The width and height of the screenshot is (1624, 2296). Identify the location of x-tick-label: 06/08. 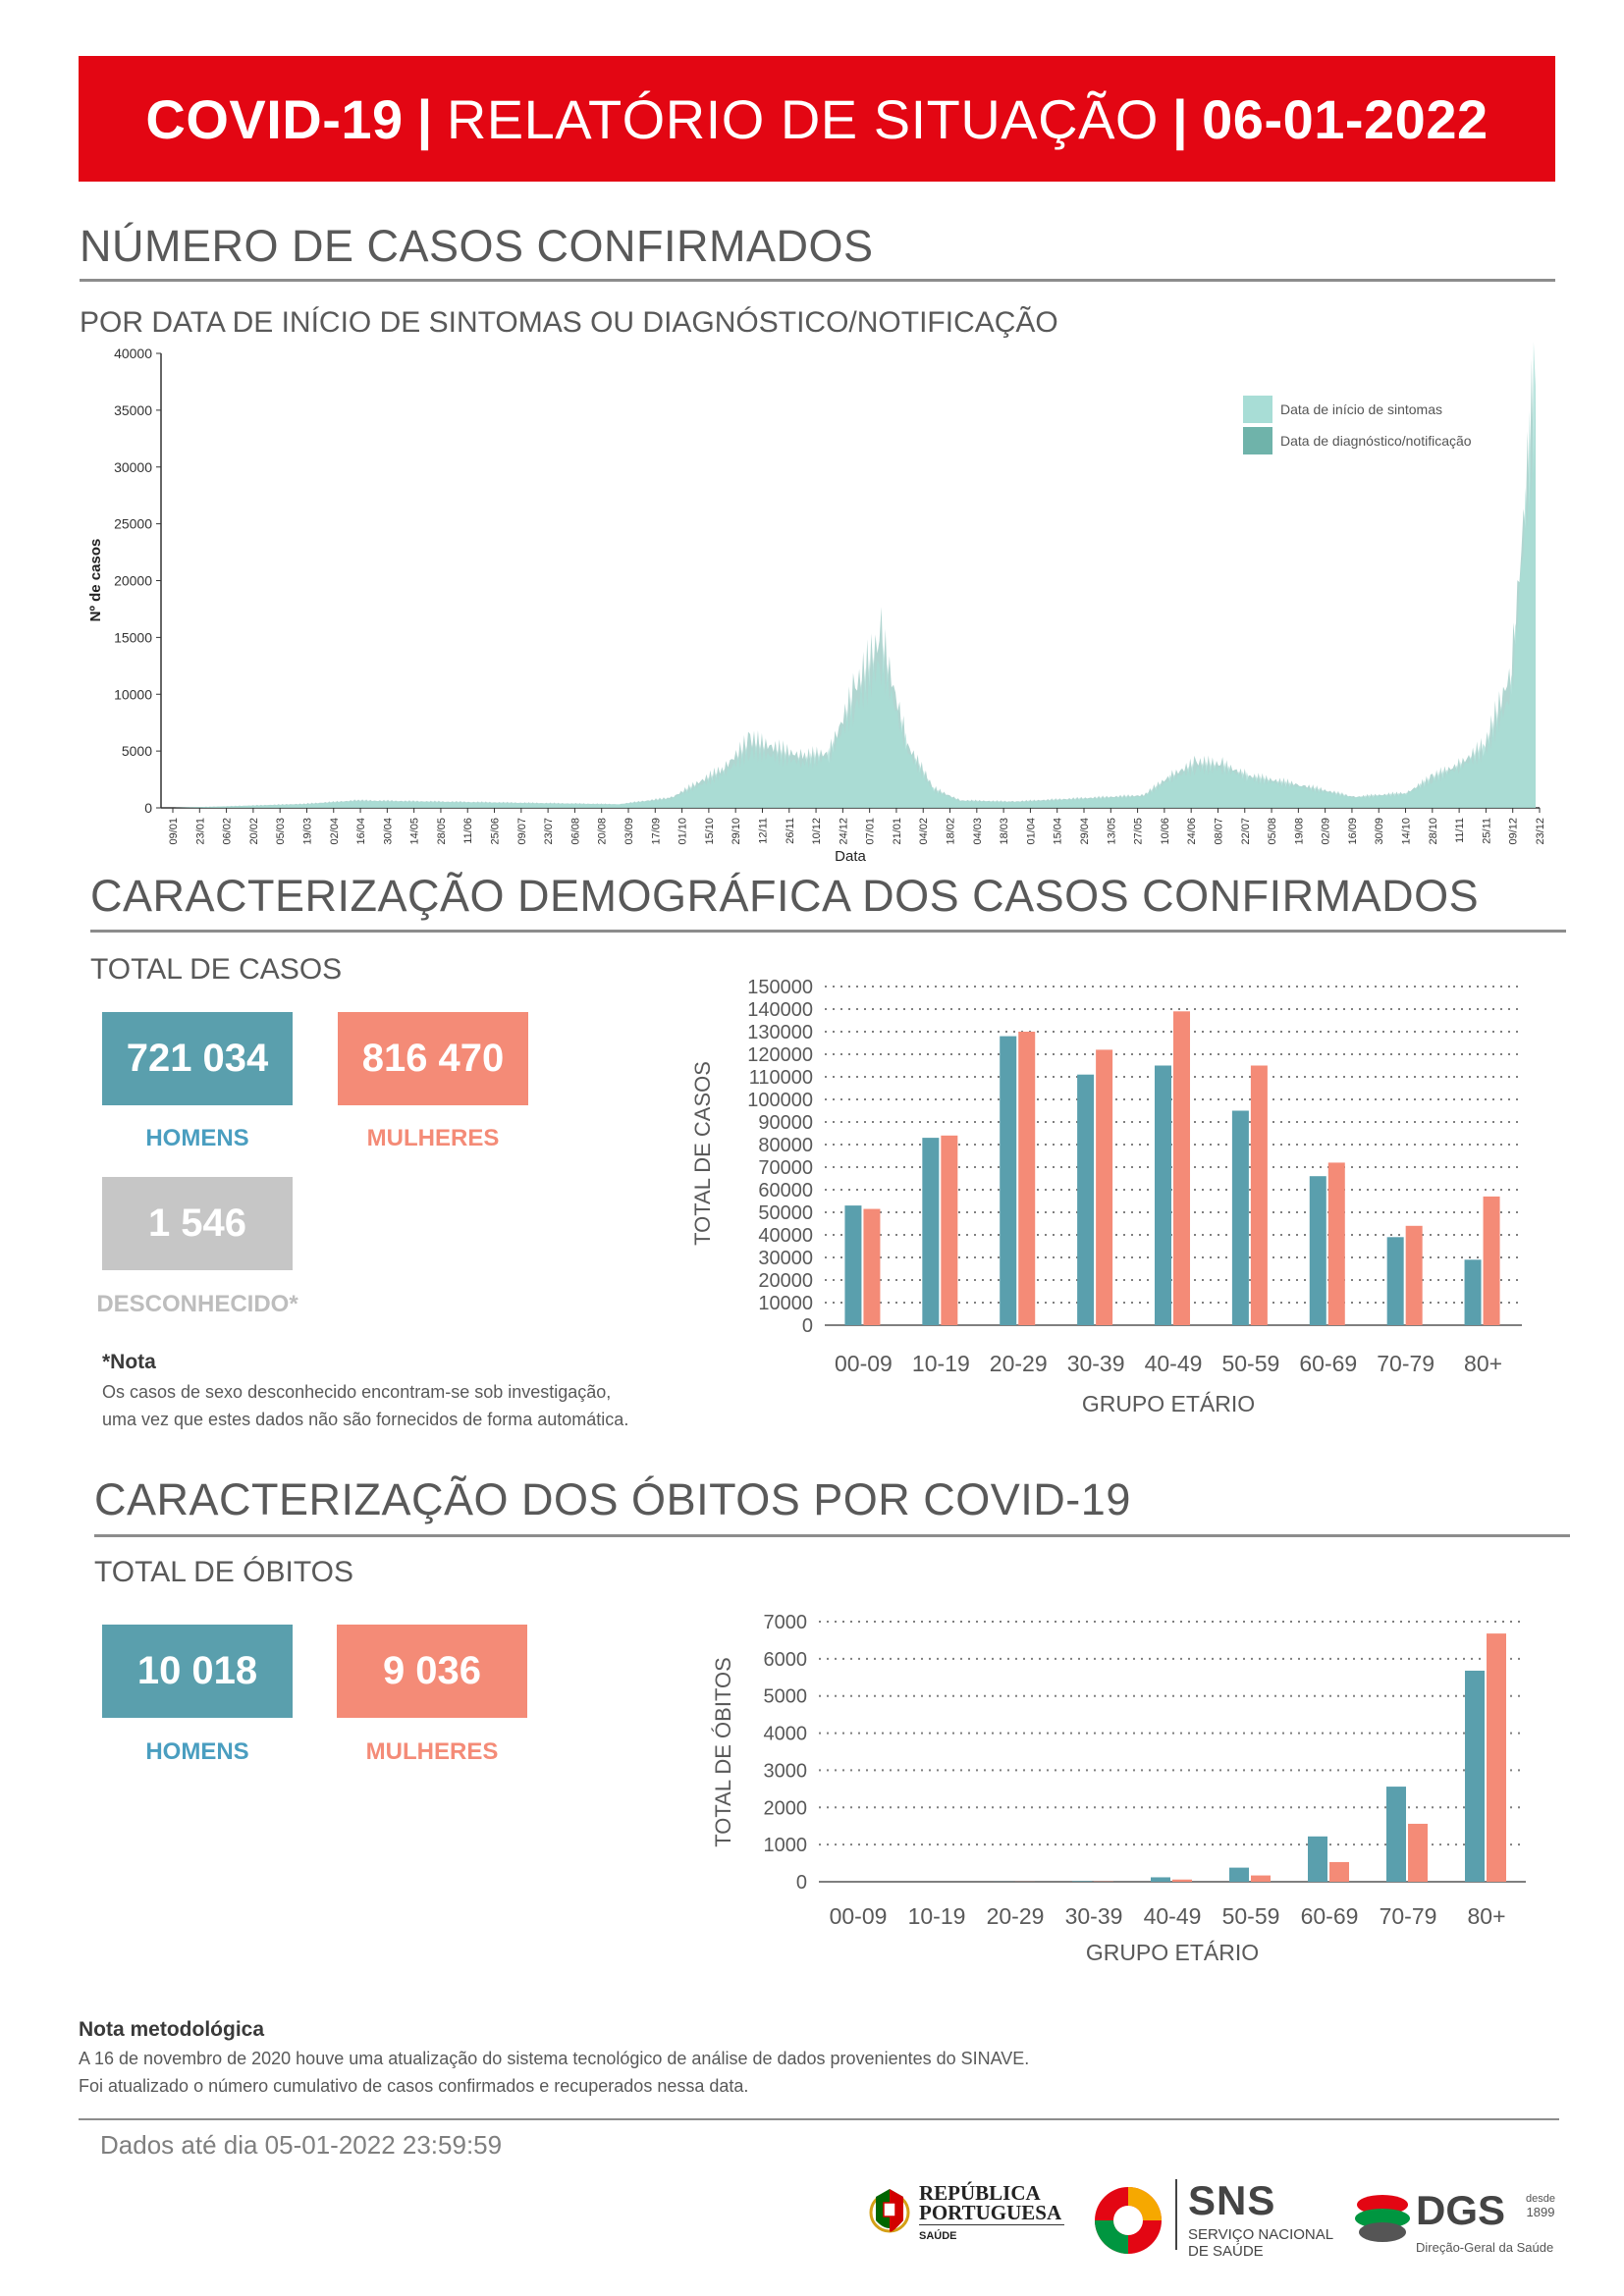
(575, 831).